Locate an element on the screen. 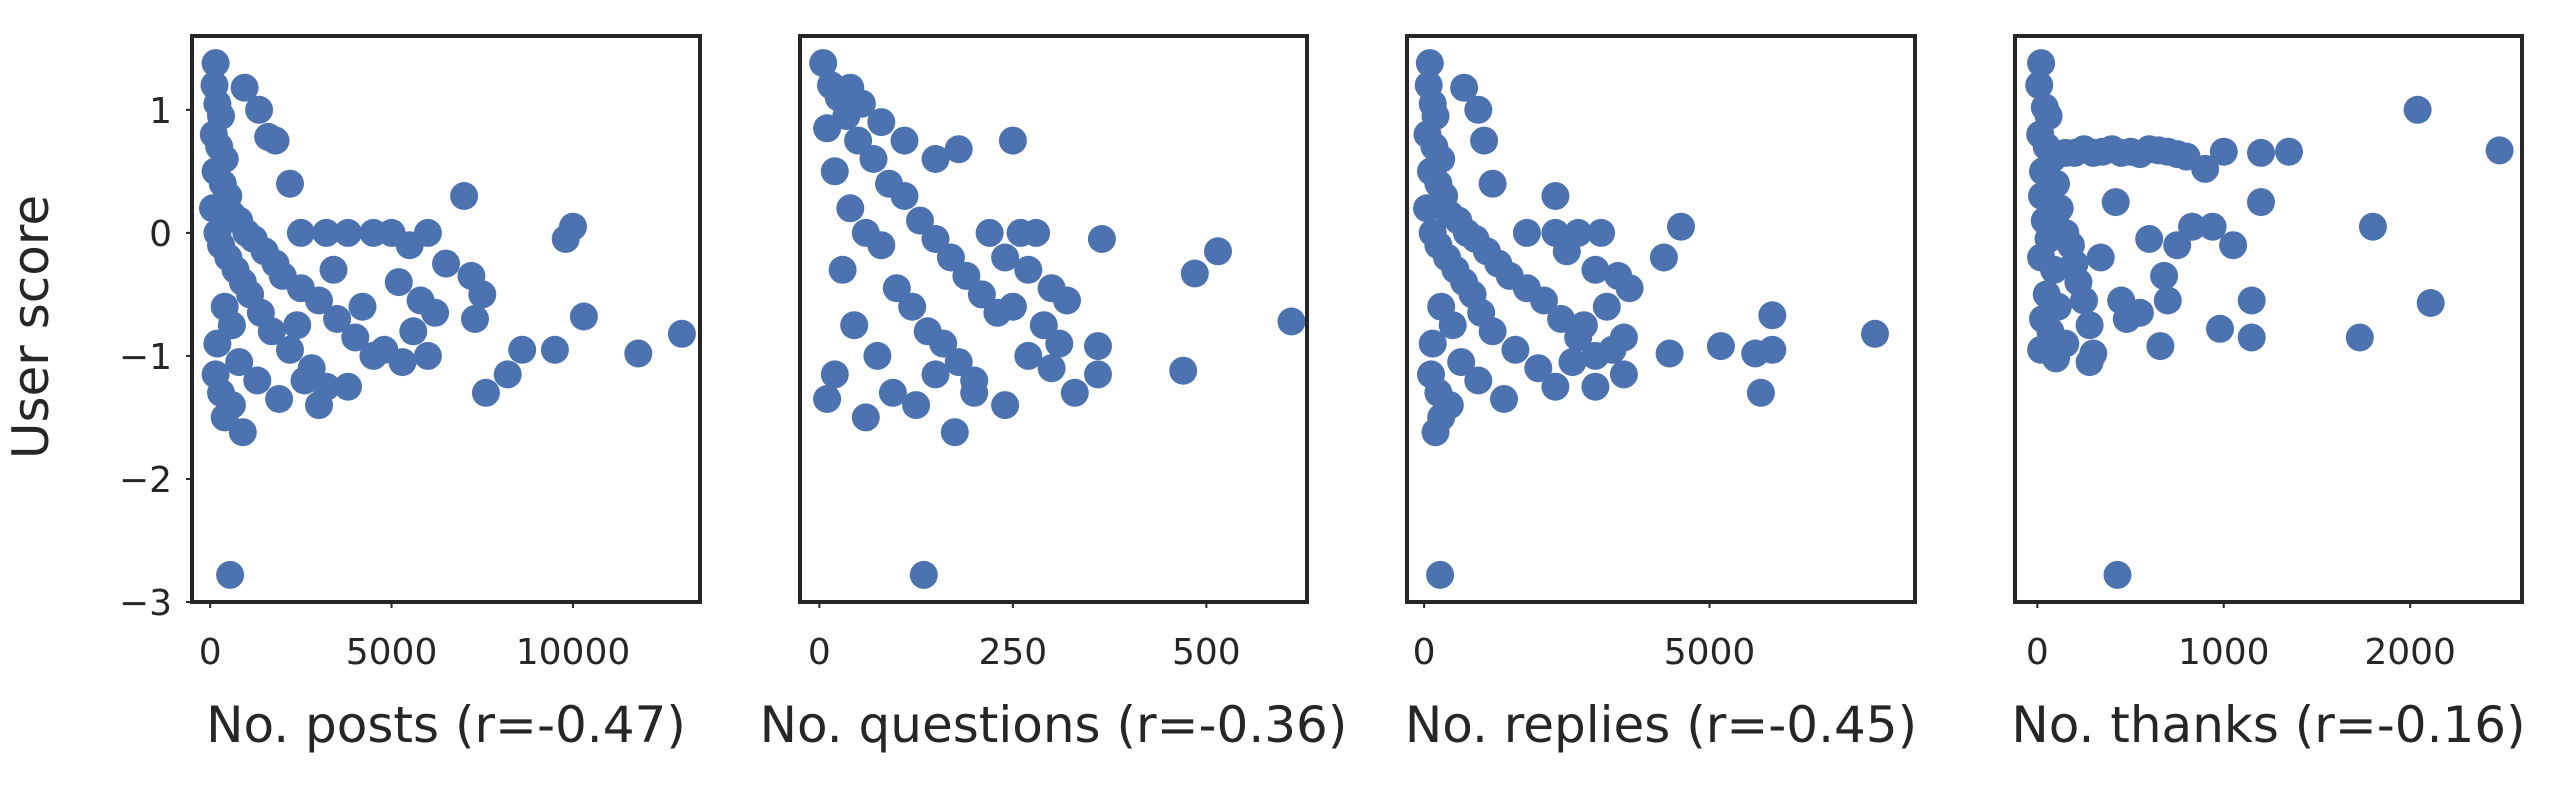  x-tick-label: 10000 is located at coordinates (573, 652).